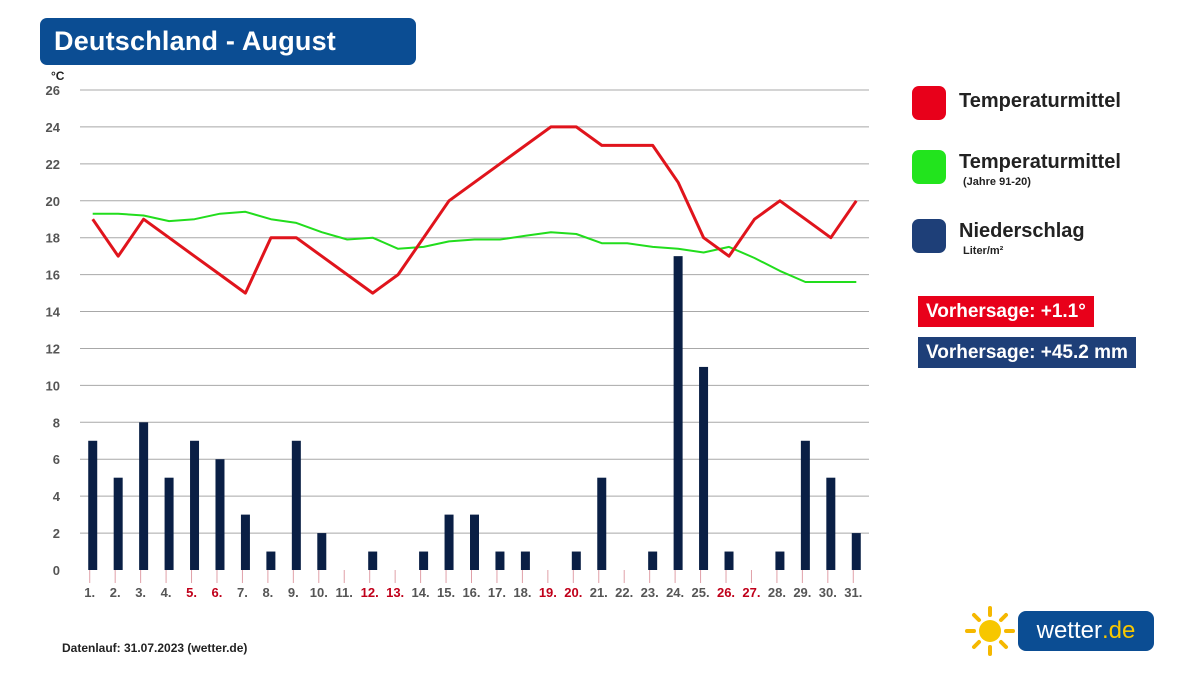 This screenshot has height=675, width=1200. I want to click on x-tick-label: 20., so click(573, 592).